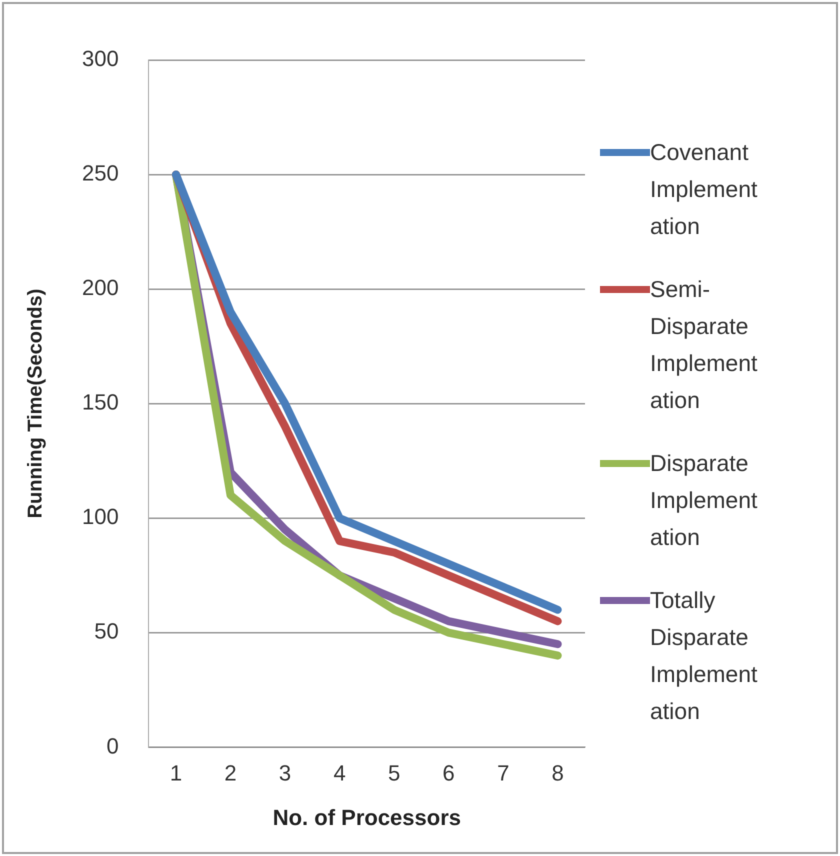  Describe the element at coordinates (112, 745) in the screenshot. I see `y-tick-label: 0` at that location.